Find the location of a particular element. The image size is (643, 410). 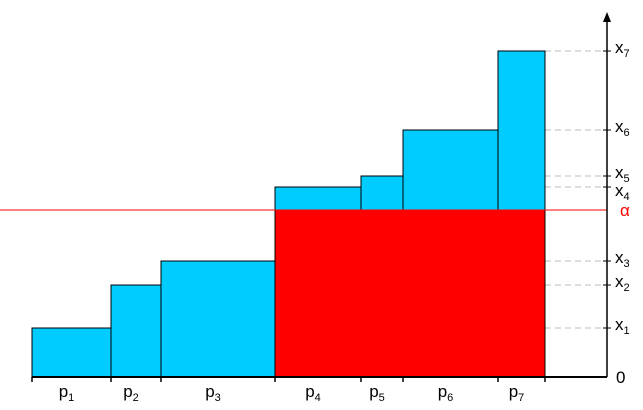

label-p6: p6 is located at coordinates (446, 393).